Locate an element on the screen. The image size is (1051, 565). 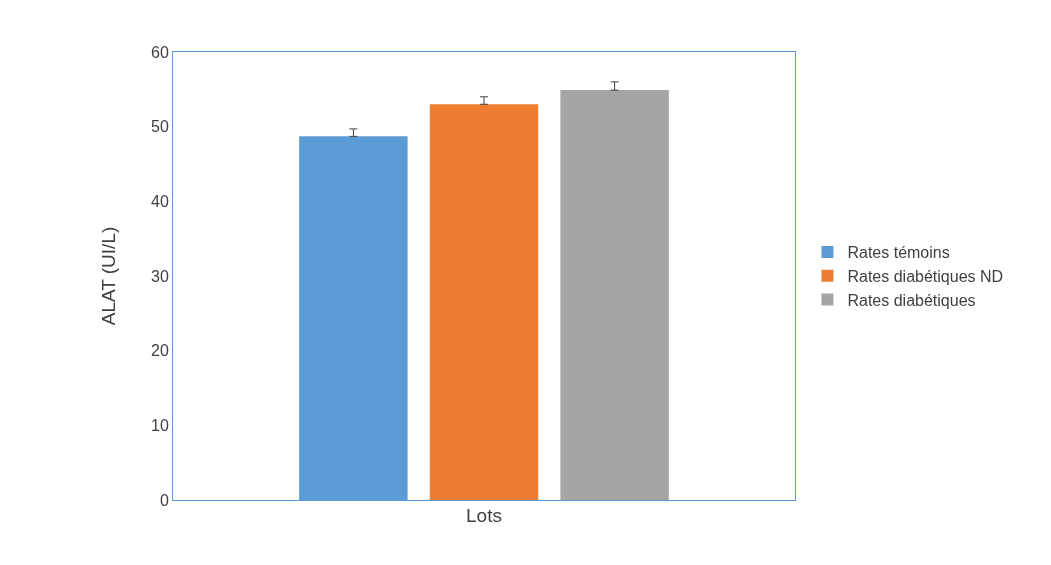
legend-label: Rates diabétiques ND is located at coordinates (925, 276).